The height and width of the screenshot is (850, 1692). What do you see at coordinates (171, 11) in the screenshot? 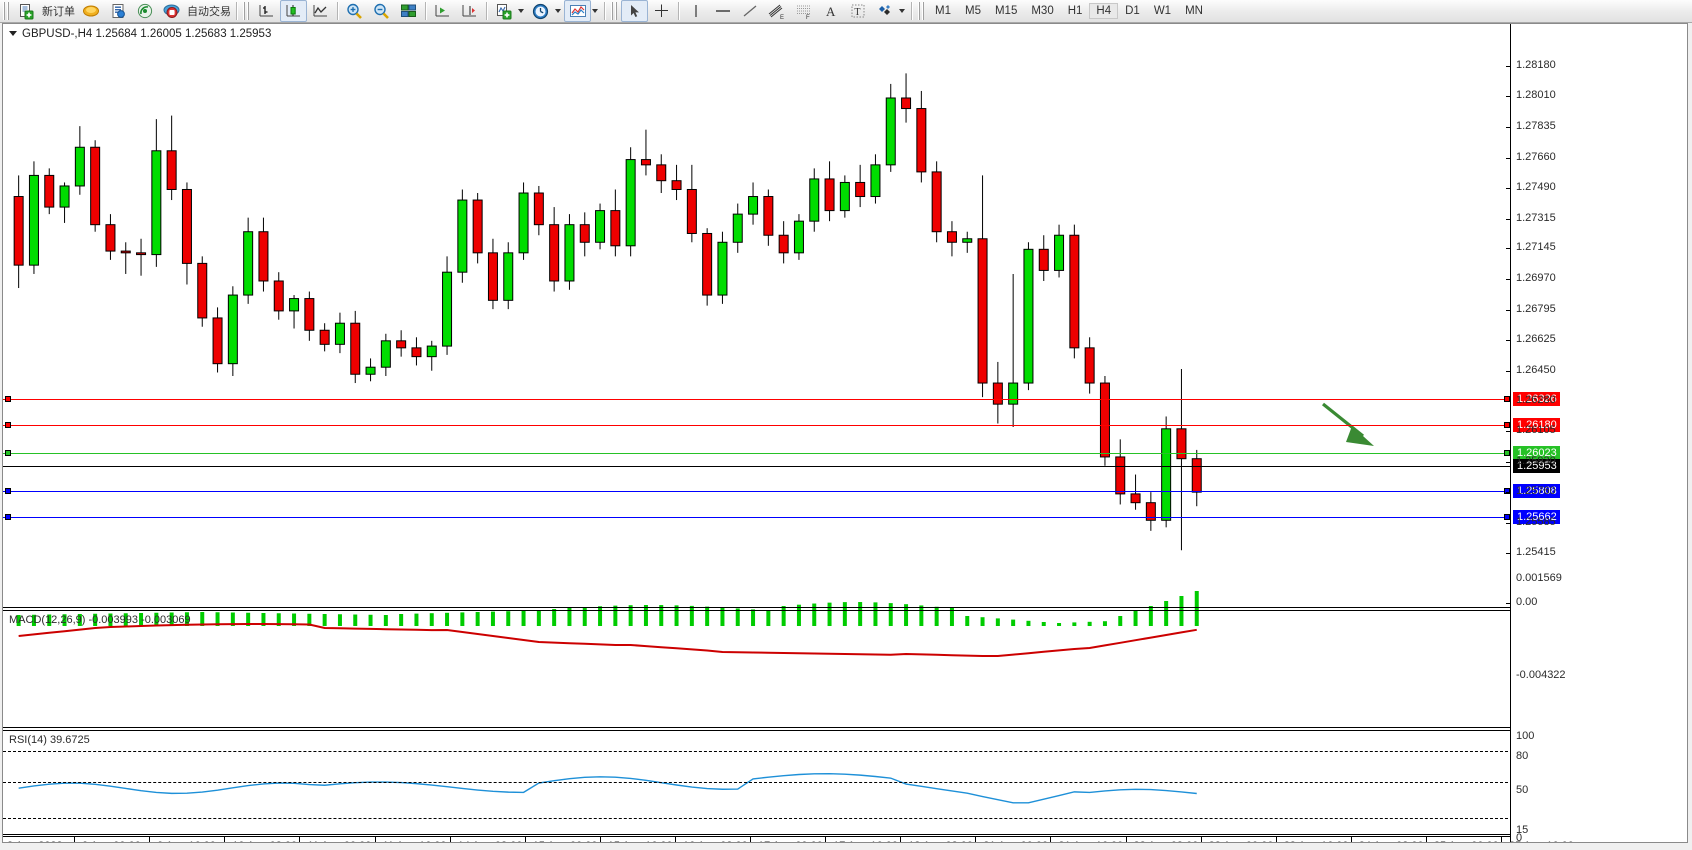
I see `autotrading-icon` at bounding box center [171, 11].